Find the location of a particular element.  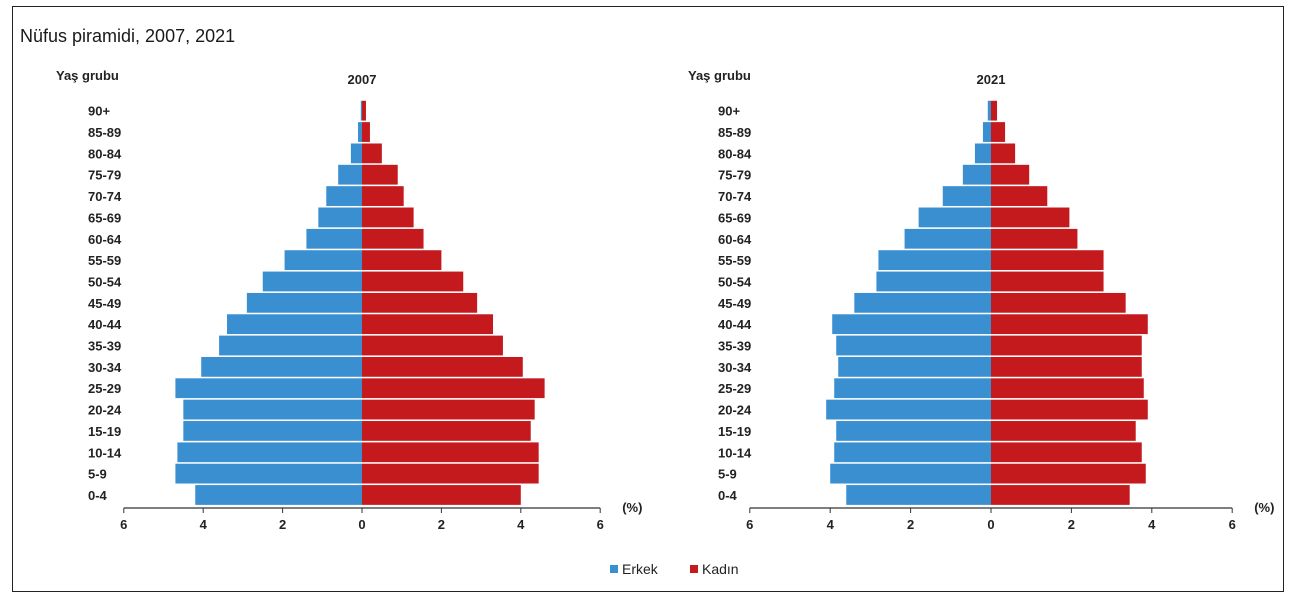

chart-title: Nüfus piramidi, 2007, 2021 is located at coordinates (128, 36).